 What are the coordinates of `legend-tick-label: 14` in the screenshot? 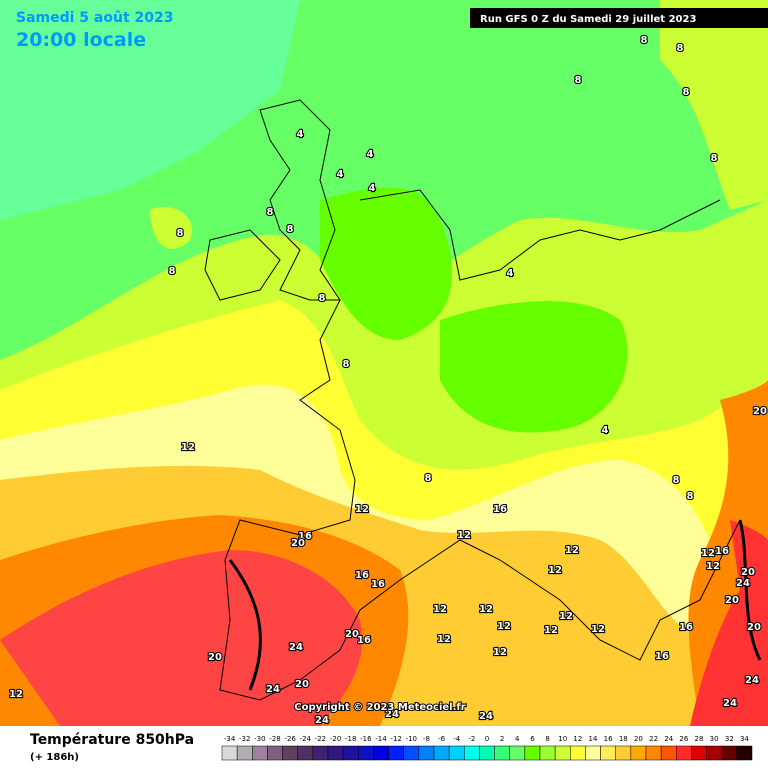 It's located at (593, 739).